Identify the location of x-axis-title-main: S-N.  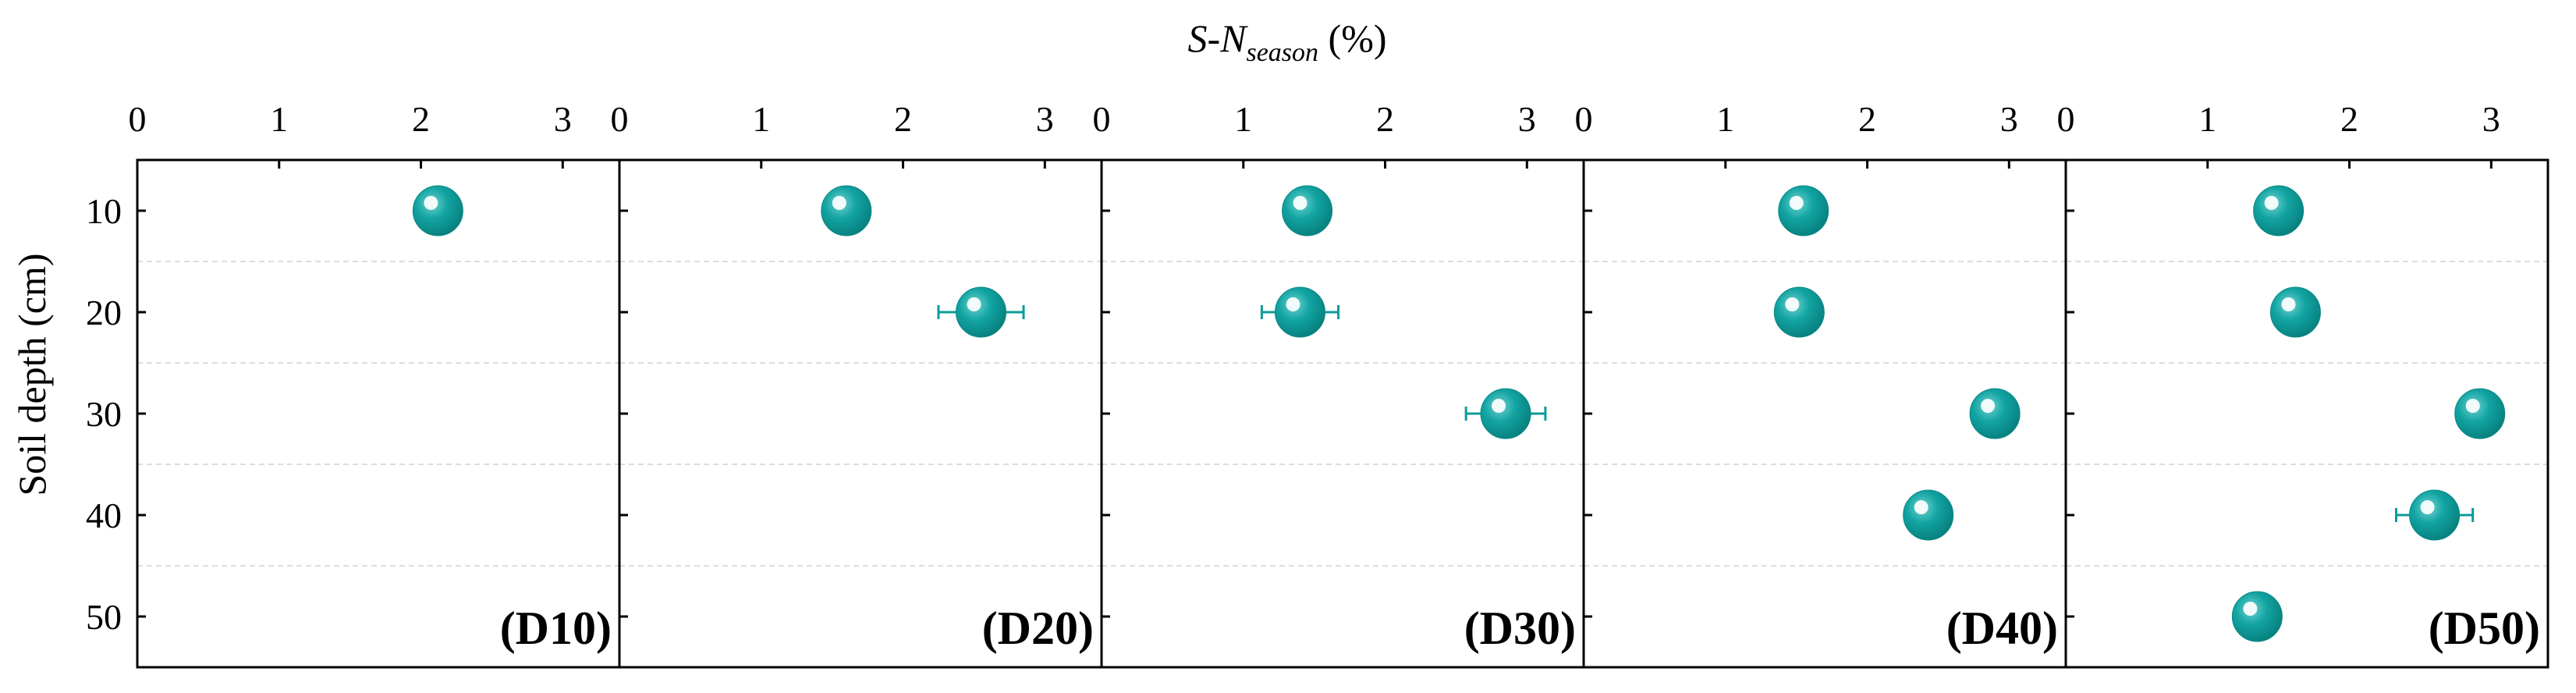
(1217, 38).